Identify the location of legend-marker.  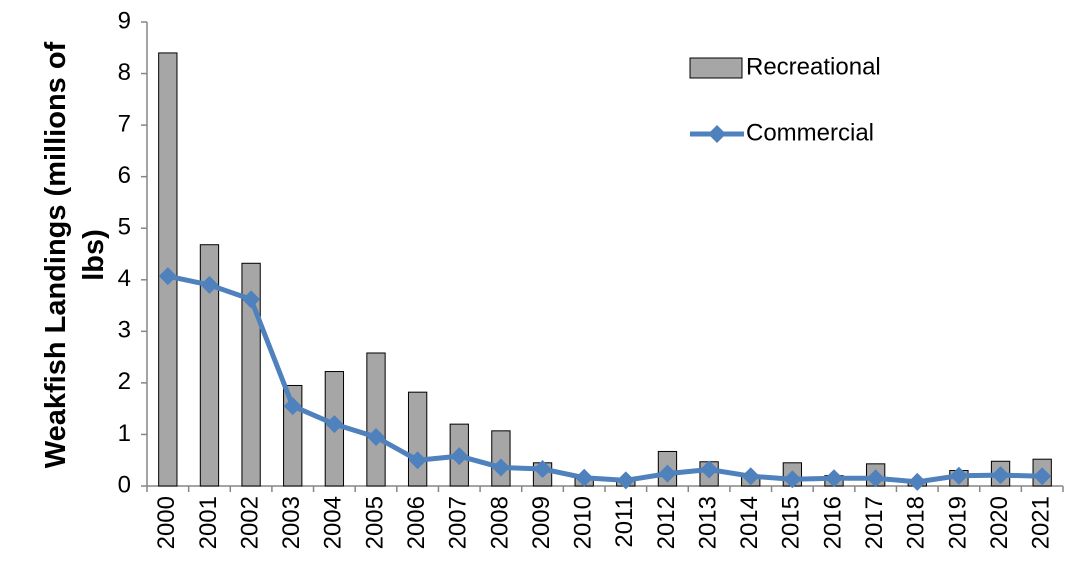
(717, 134).